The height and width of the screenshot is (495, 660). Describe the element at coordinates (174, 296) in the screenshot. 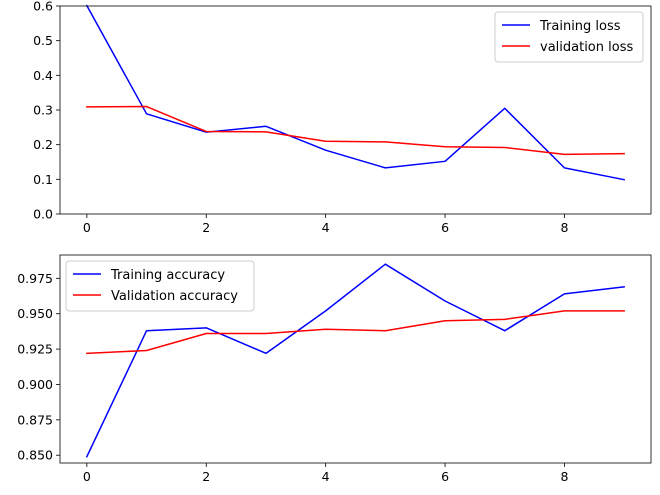

I see `legend-entry-label: Validation accuracy` at that location.